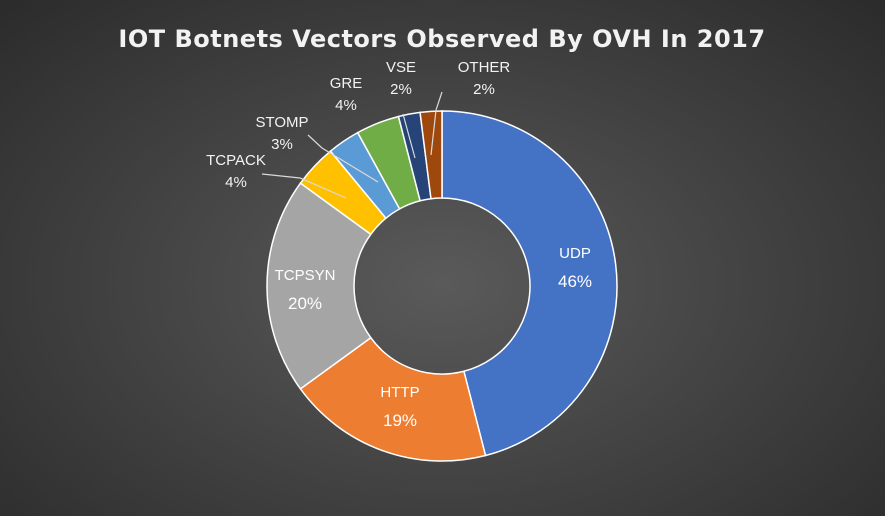 This screenshot has width=885, height=516. What do you see at coordinates (575, 268) in the screenshot?
I see `label-udp: UDP 46%` at bounding box center [575, 268].